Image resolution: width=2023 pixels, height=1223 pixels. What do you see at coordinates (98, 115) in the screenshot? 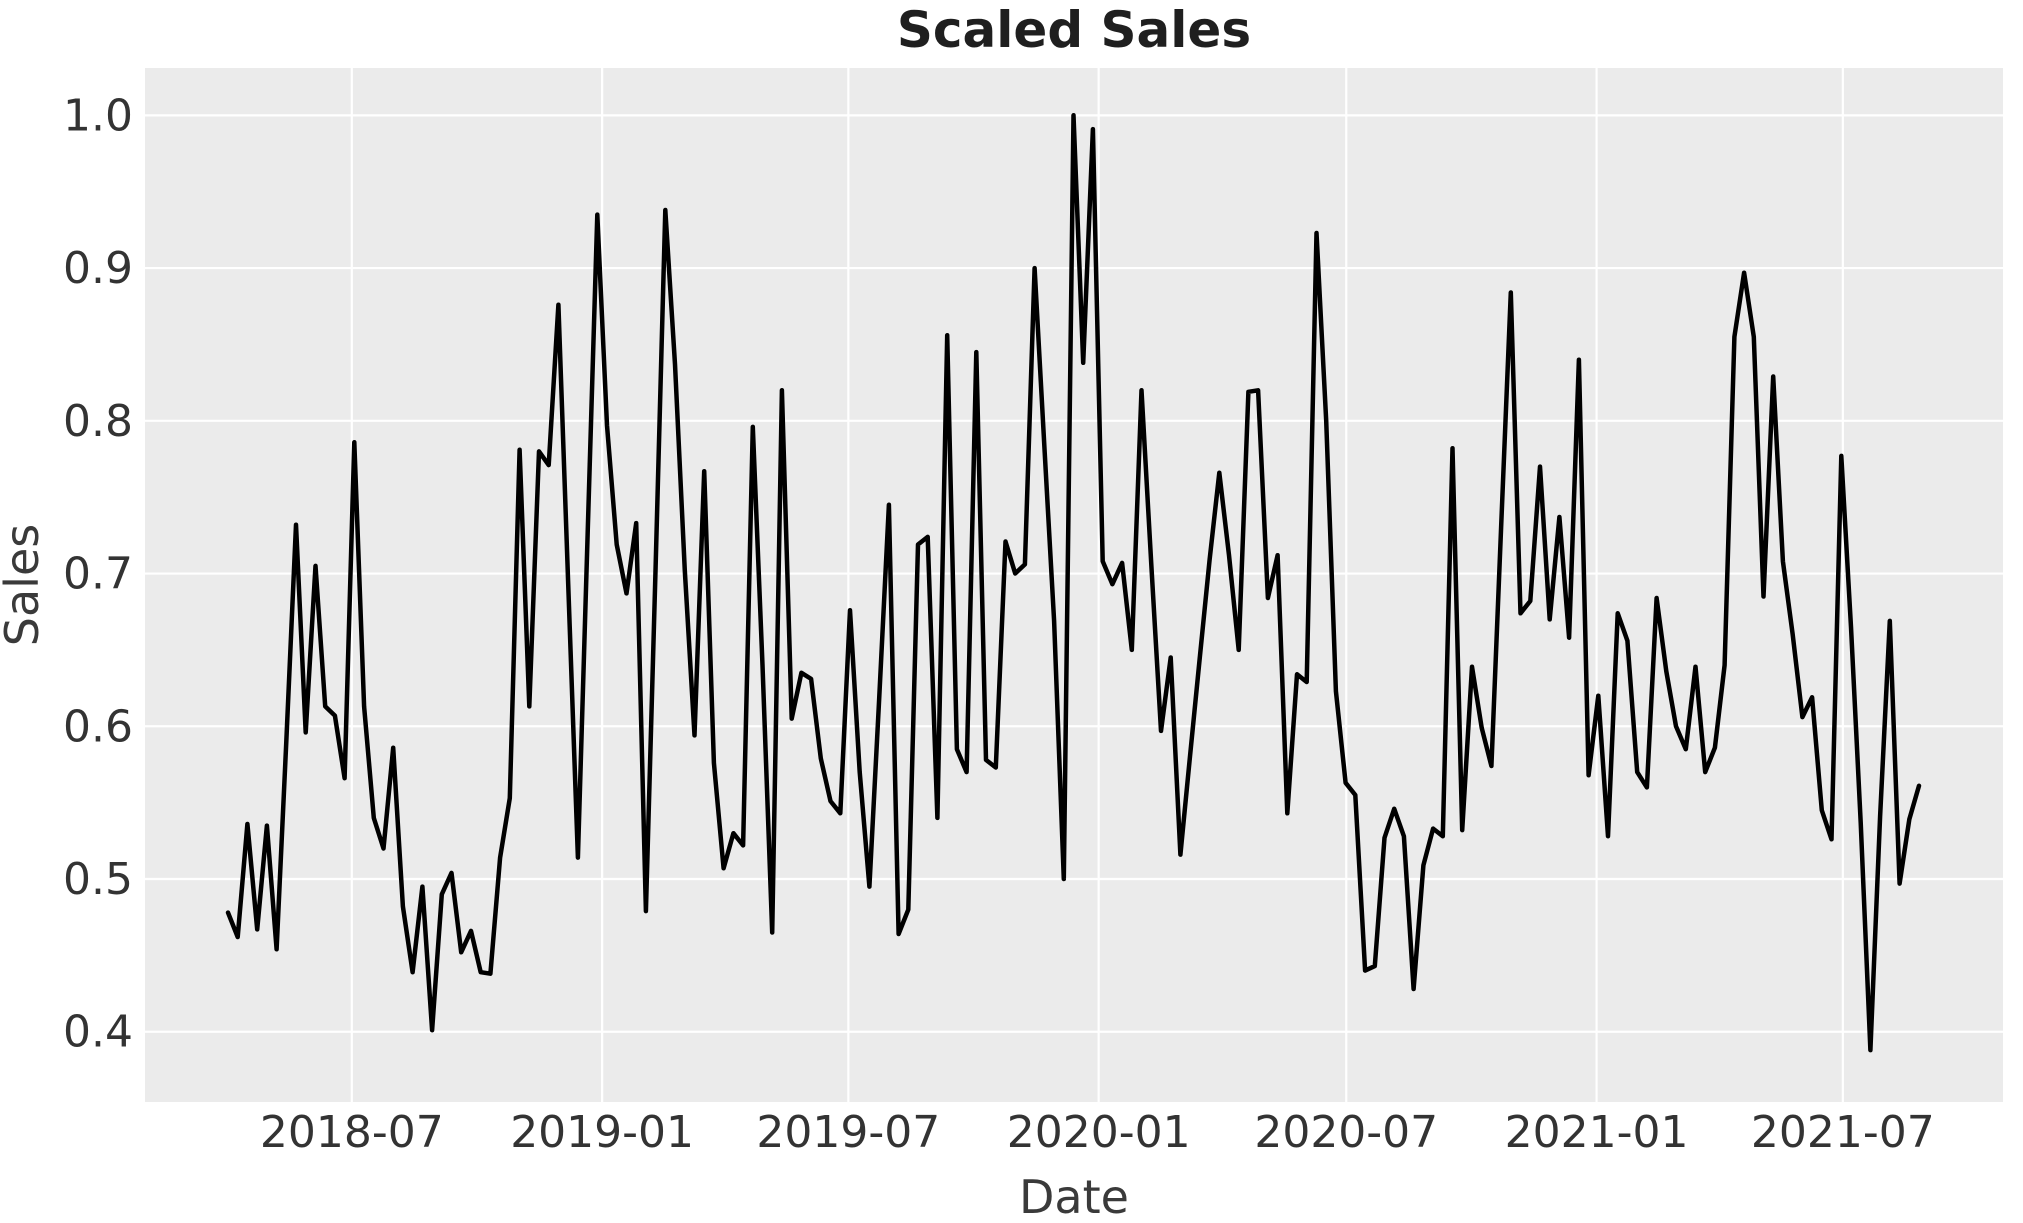
I see `y-tick-label-1.0: 1.0` at bounding box center [98, 115].